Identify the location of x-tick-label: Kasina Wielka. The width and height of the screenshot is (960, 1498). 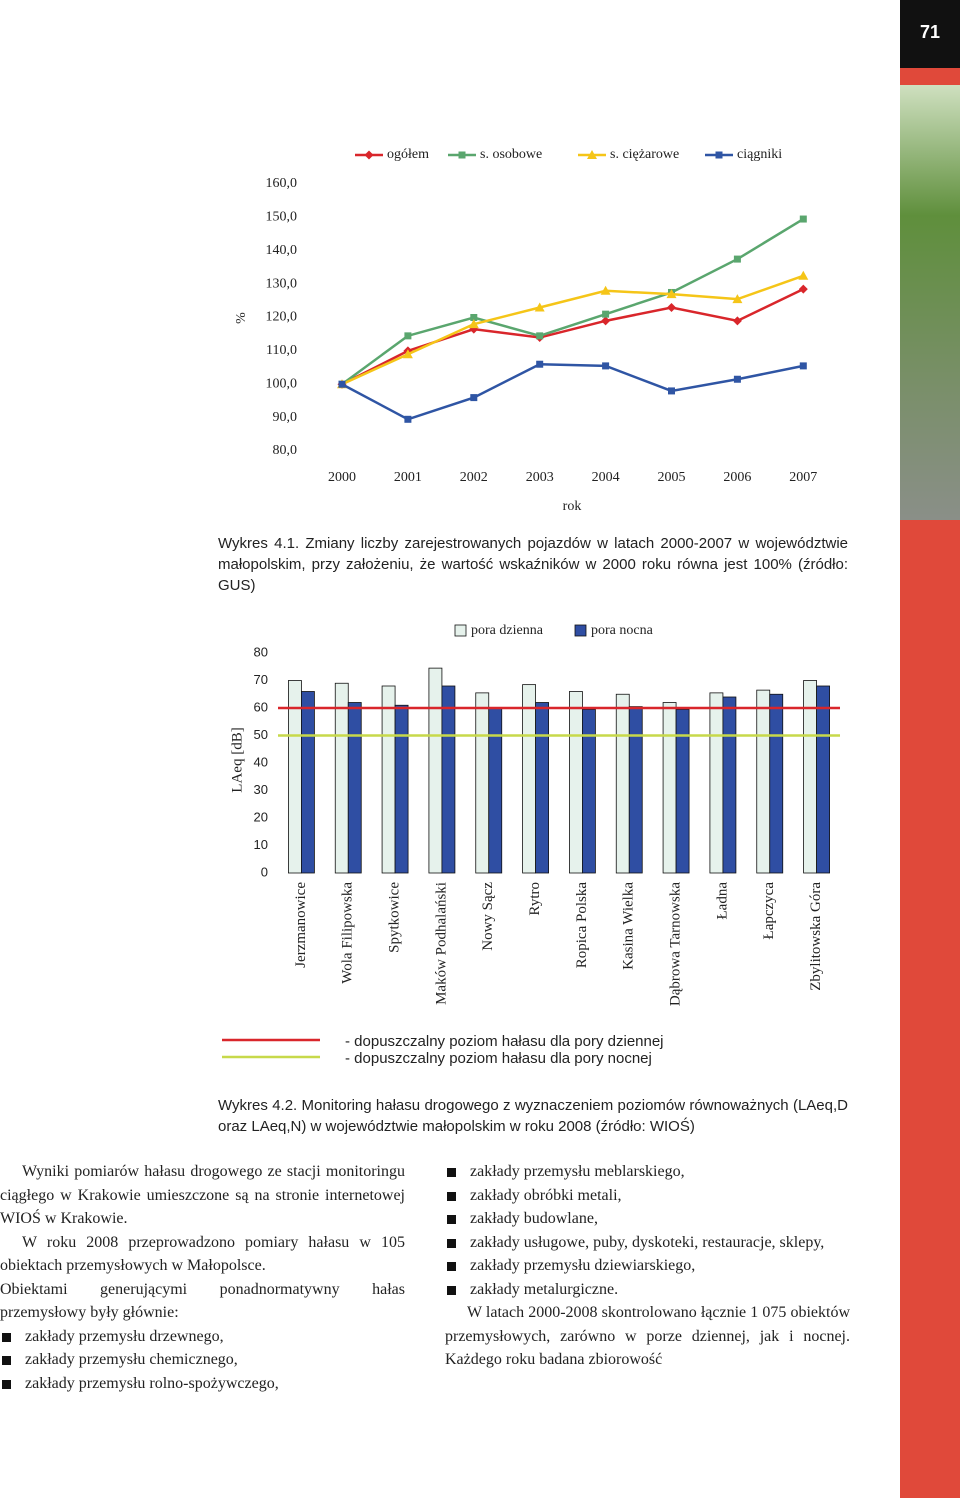
(629, 926).